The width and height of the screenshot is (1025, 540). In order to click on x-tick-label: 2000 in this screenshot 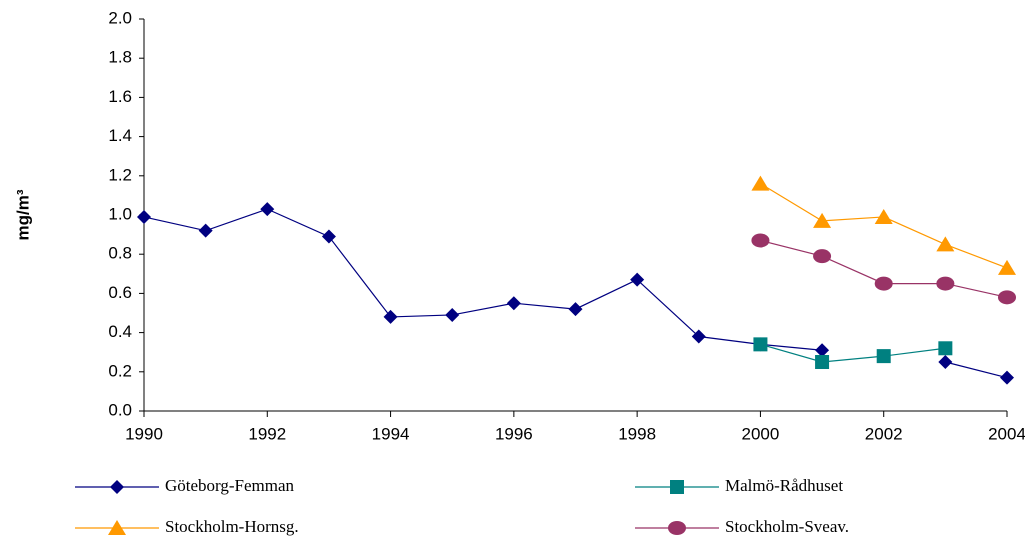, I will do `click(761, 433)`.